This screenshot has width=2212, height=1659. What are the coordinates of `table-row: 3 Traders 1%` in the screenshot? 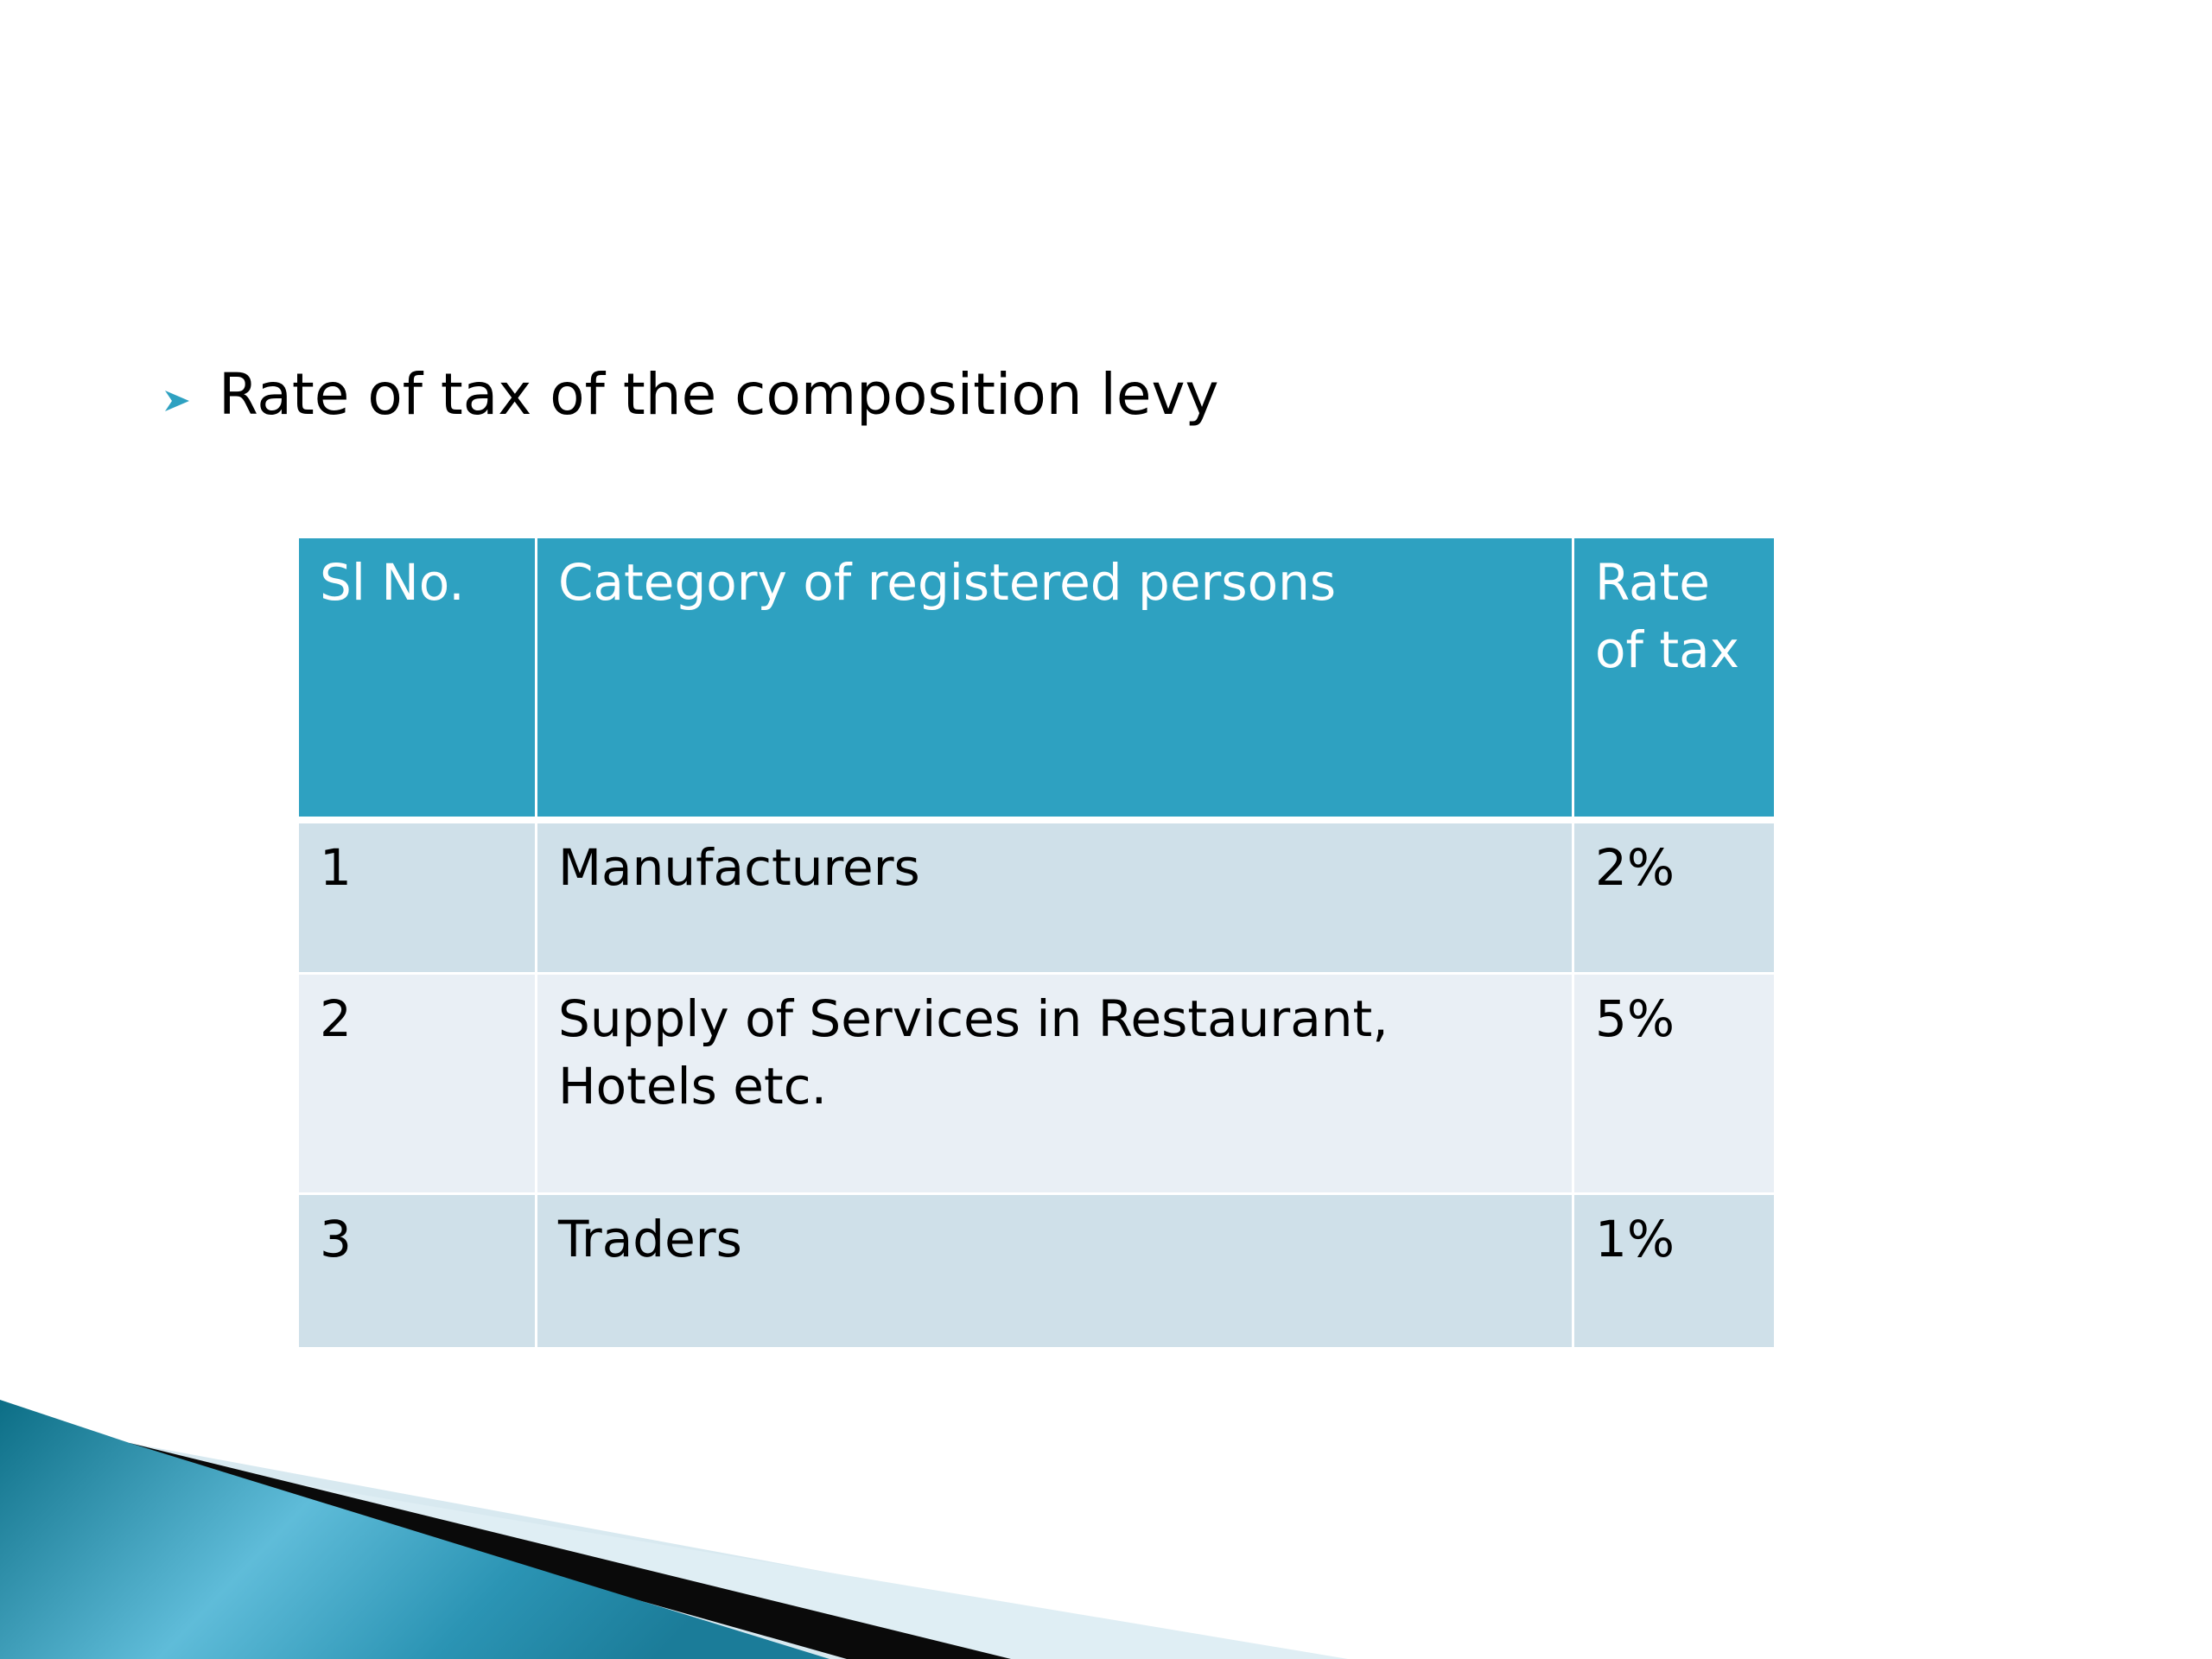 It's located at (1036, 1271).